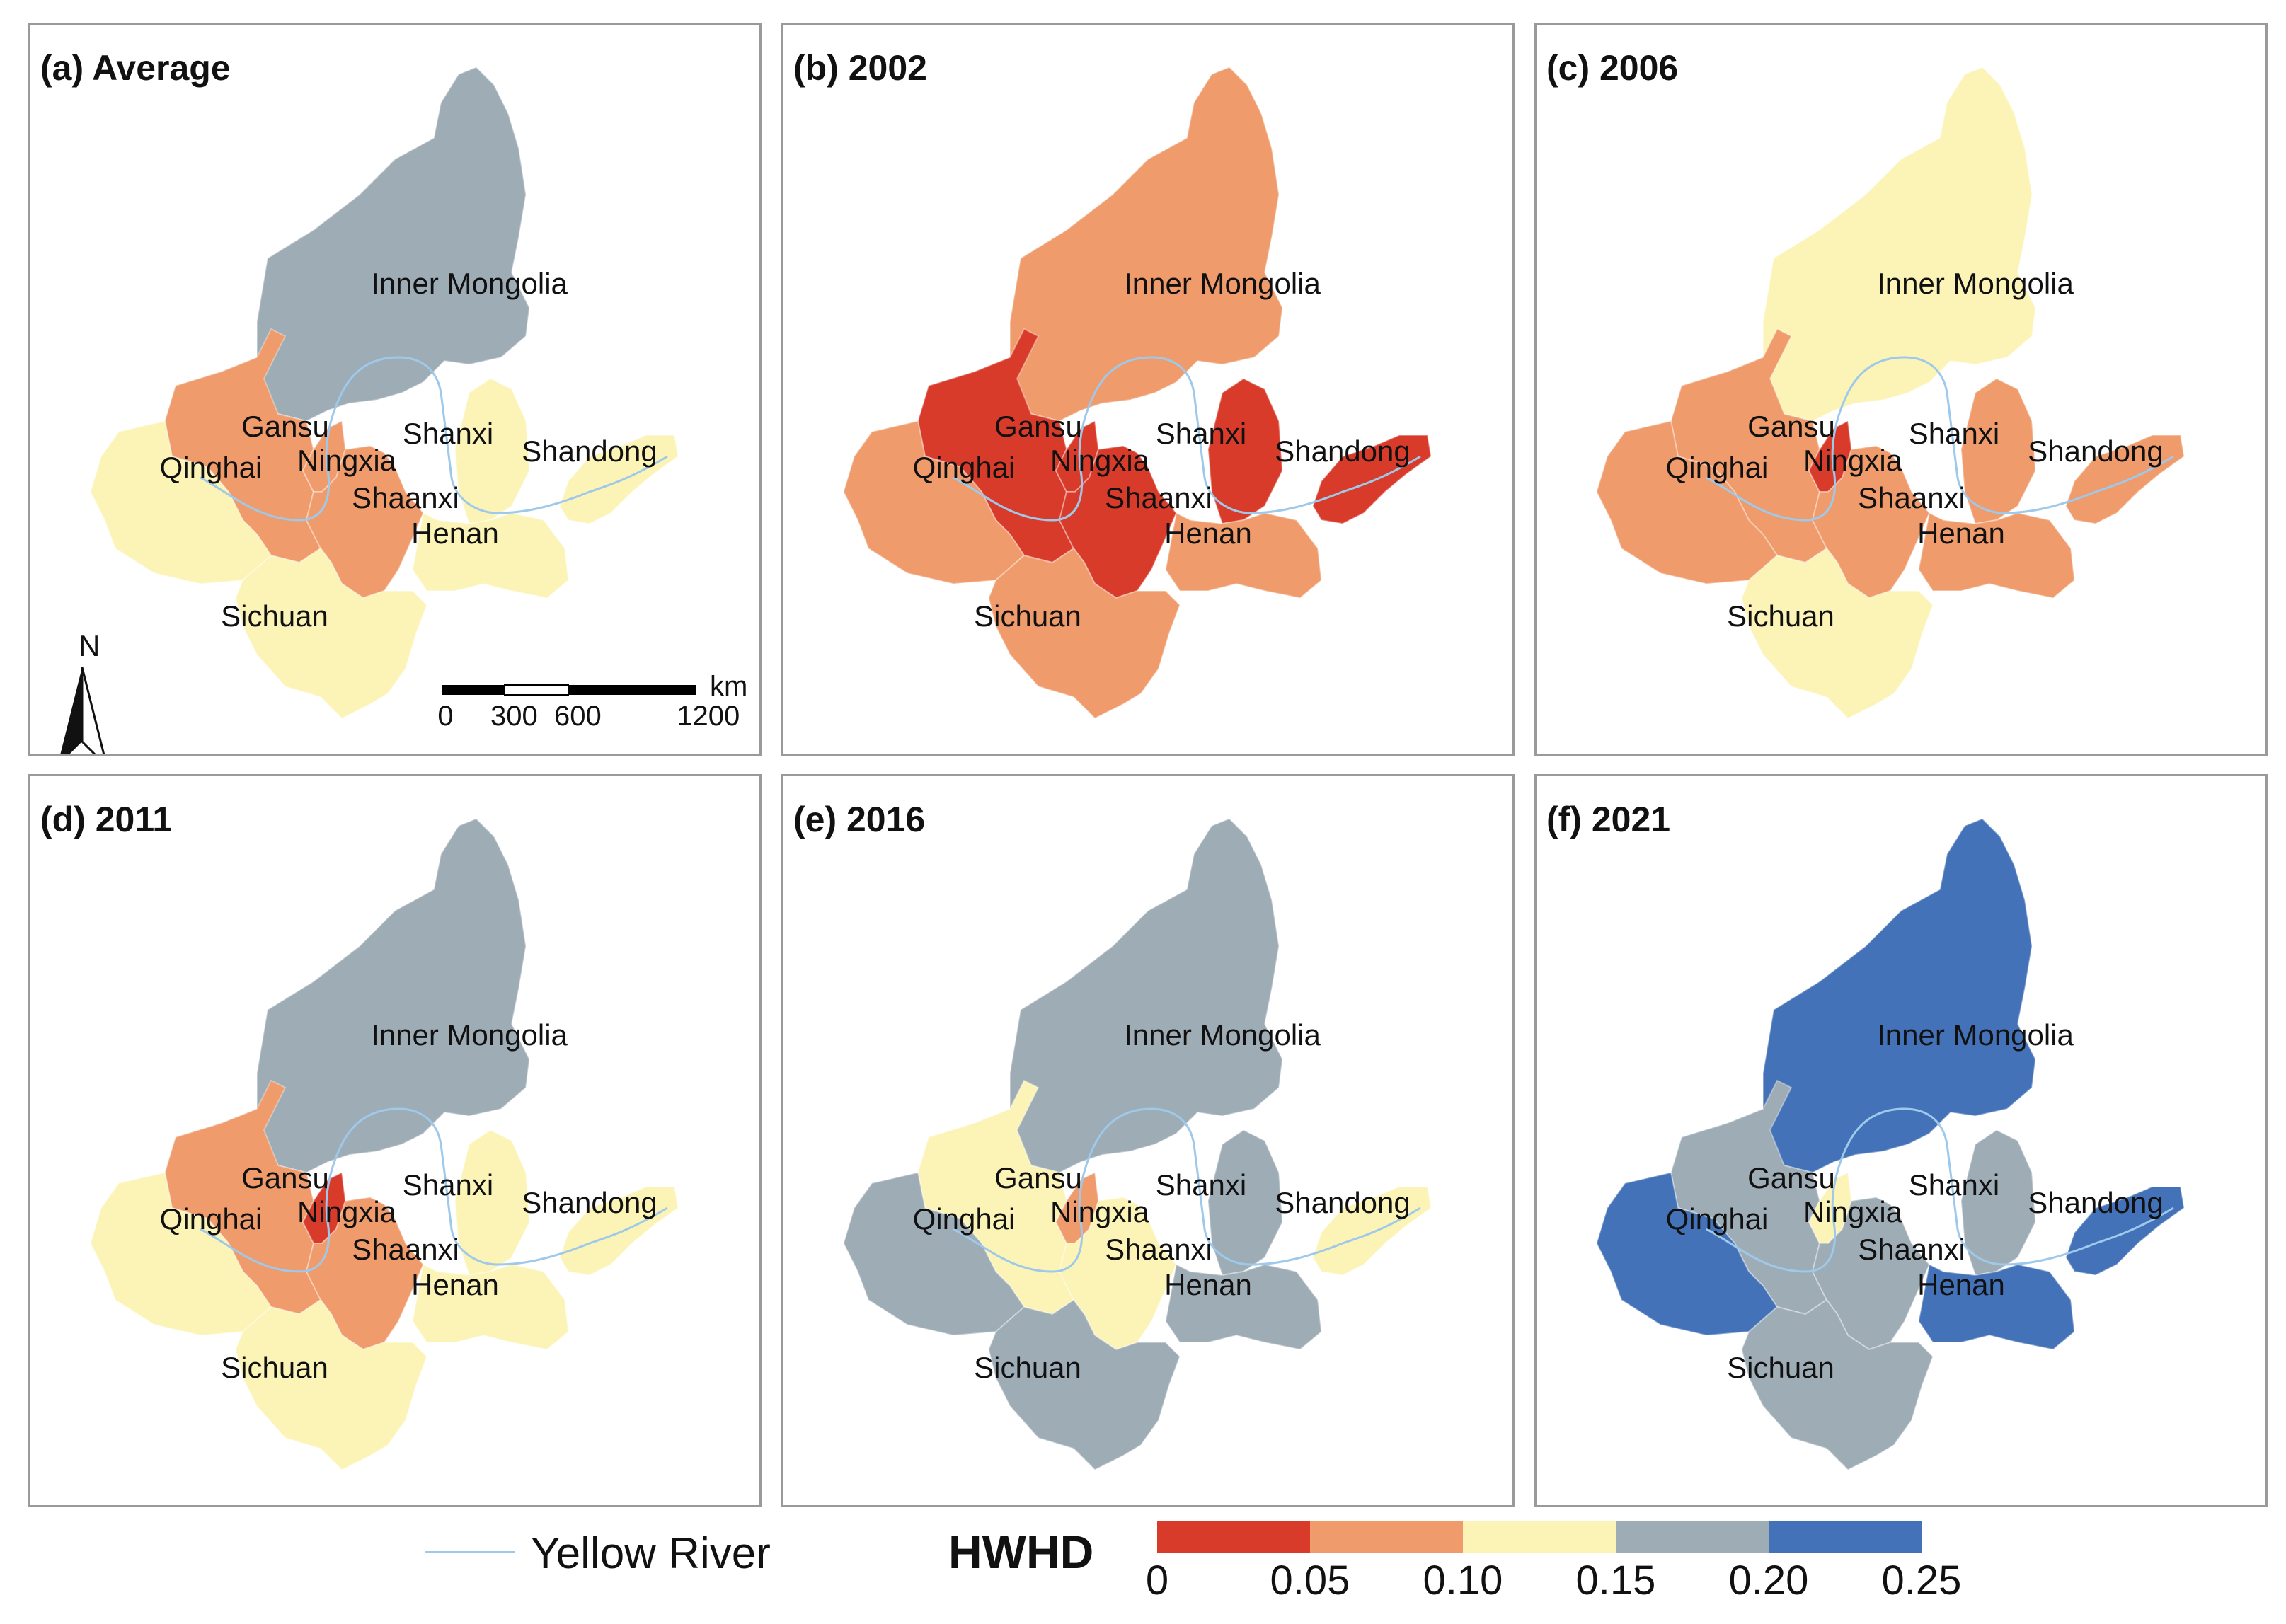  Describe the element at coordinates (470, 1552) in the screenshot. I see `river-line-swatch` at that location.